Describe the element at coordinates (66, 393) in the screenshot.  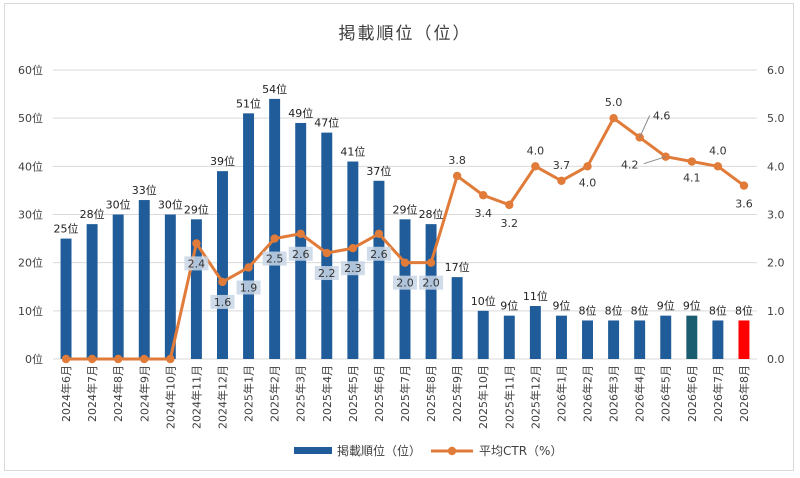
I see `x-tick-label: 2024年6月` at that location.